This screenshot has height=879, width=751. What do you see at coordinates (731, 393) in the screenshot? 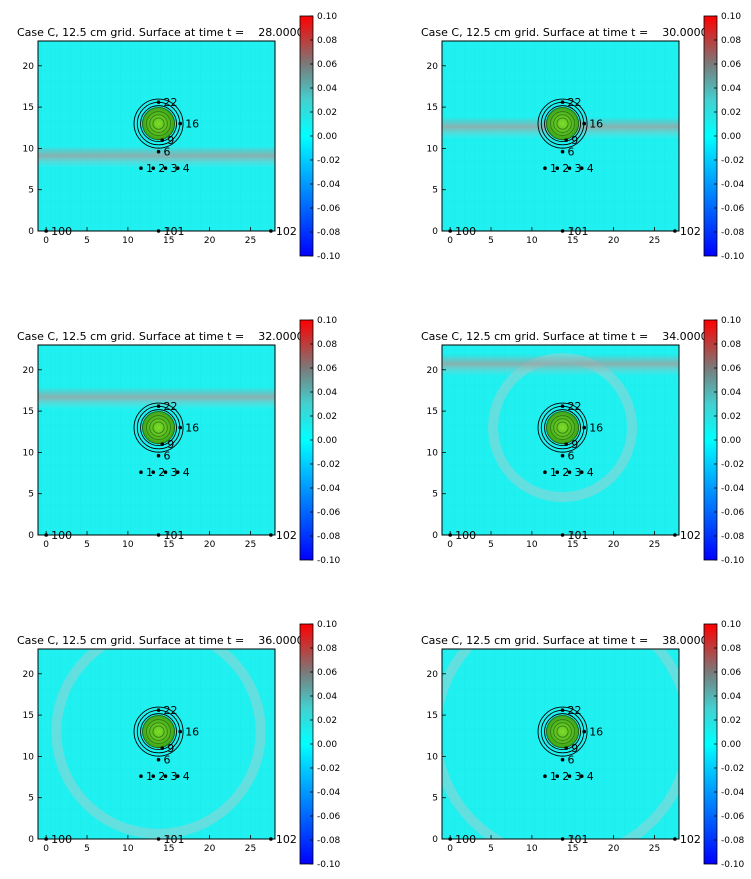
I see `colorbar-tick-label: 0.04` at bounding box center [731, 393].